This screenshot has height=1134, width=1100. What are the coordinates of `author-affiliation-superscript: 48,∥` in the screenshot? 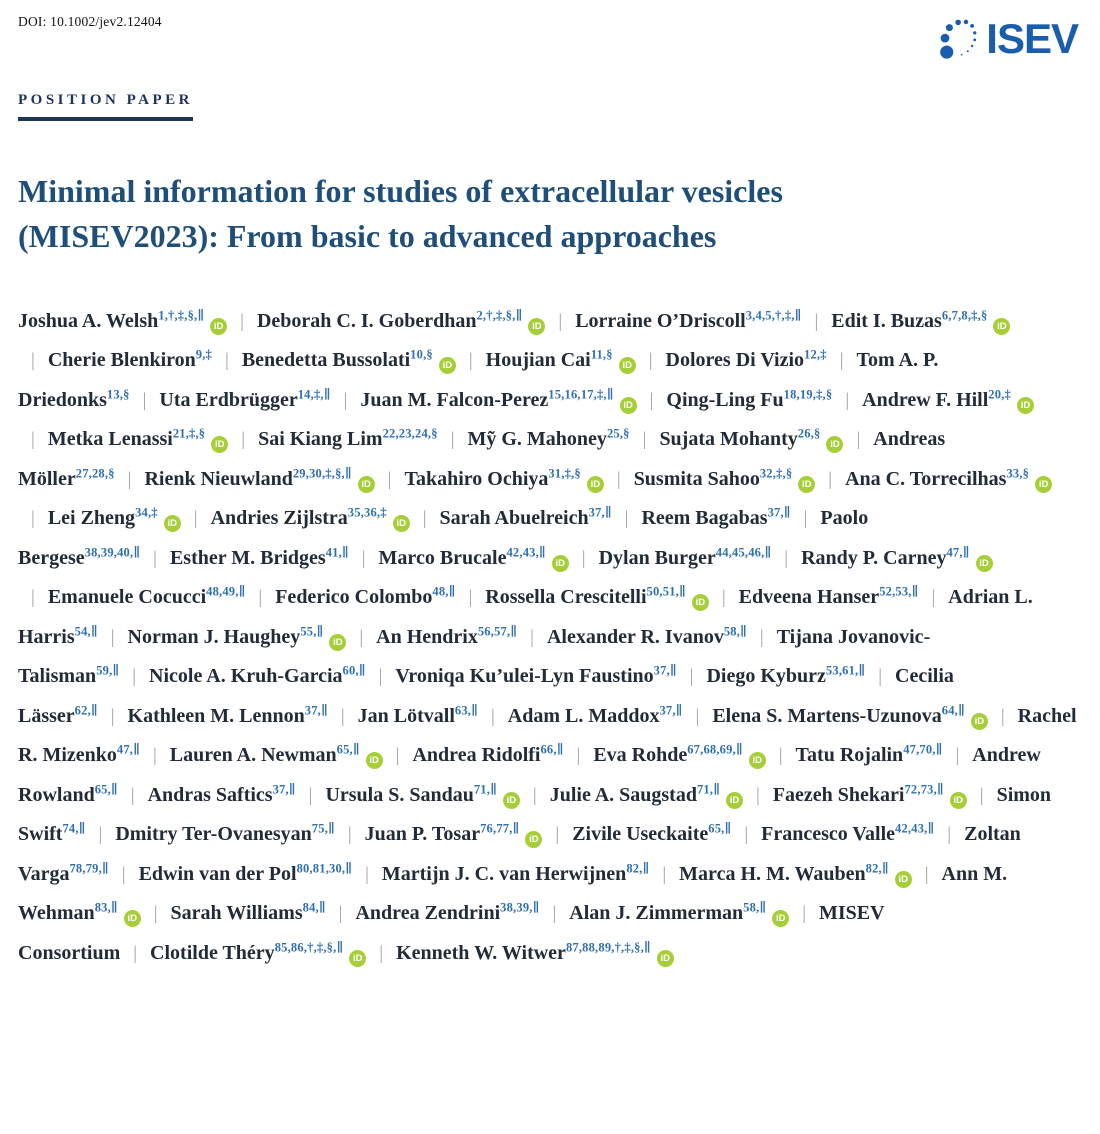 It's located at (444, 591).